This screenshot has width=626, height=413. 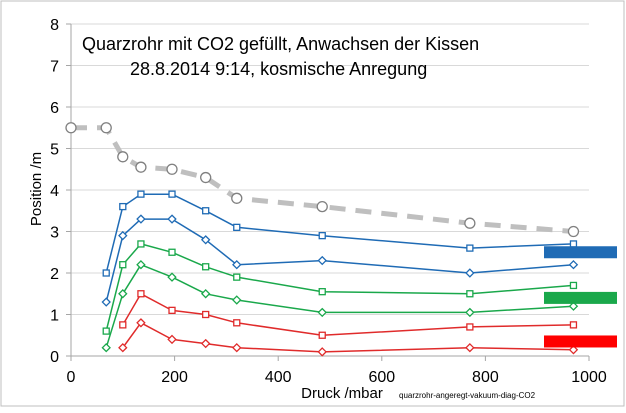 What do you see at coordinates (485, 377) in the screenshot?
I see `x-tick-label: 800` at bounding box center [485, 377].